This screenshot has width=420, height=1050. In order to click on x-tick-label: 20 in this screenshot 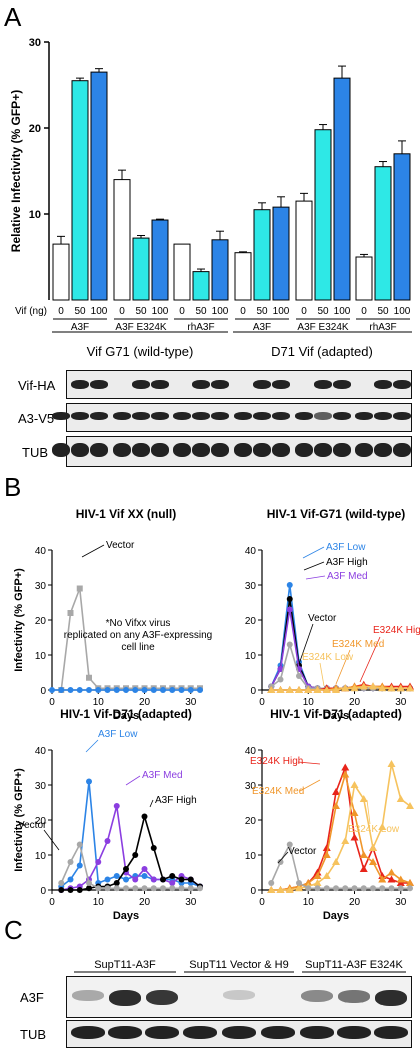, I will do `click(145, 702)`.